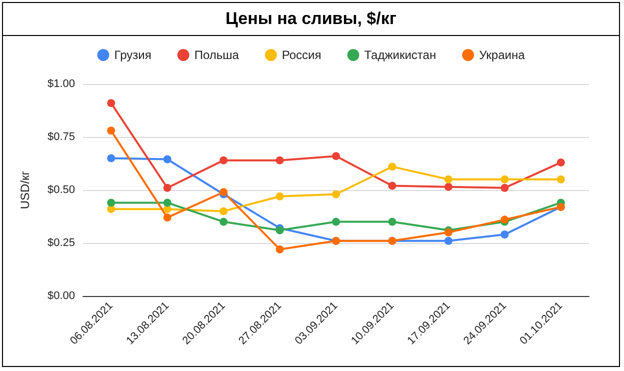 This screenshot has width=624, height=371. Describe the element at coordinates (61, 84) in the screenshot. I see `y-tick-label: $1.00` at that location.